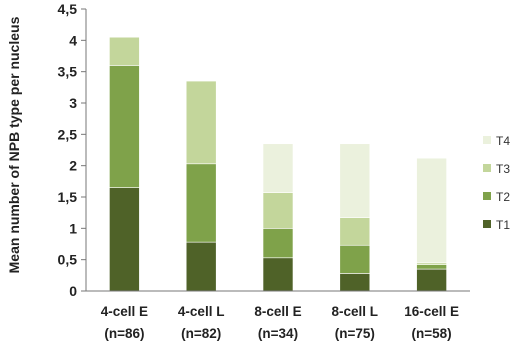 This screenshot has height=356, width=520. Describe the element at coordinates (201, 333) in the screenshot. I see `x-category-count: (n=82)` at that location.